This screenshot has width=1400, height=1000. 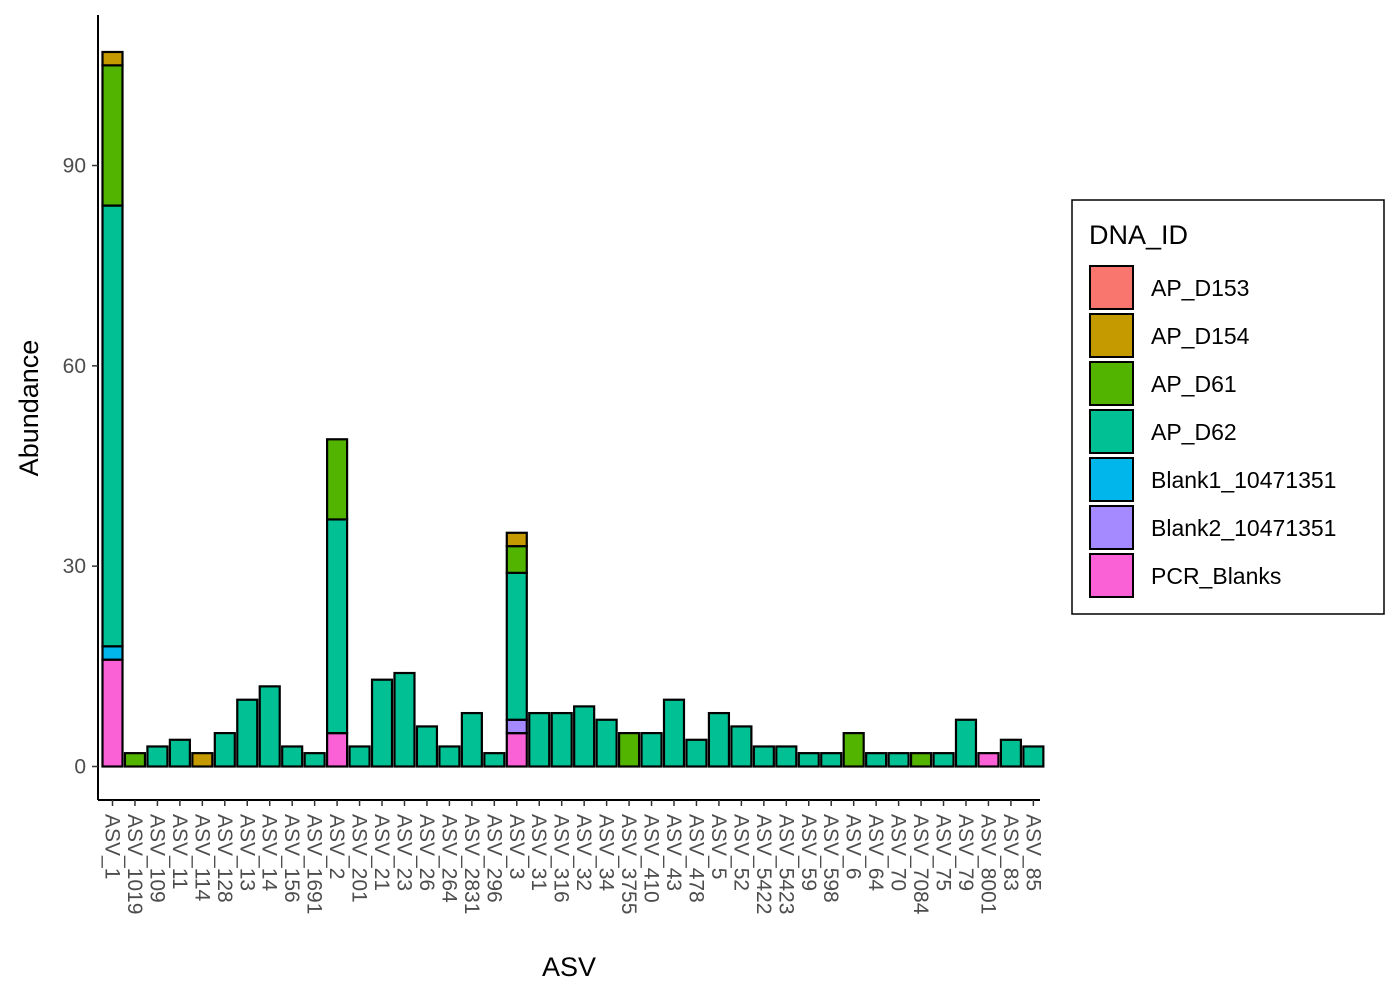 What do you see at coordinates (471, 864) in the screenshot?
I see `x-tick-label-ASV_2831: ASV_2831` at bounding box center [471, 864].